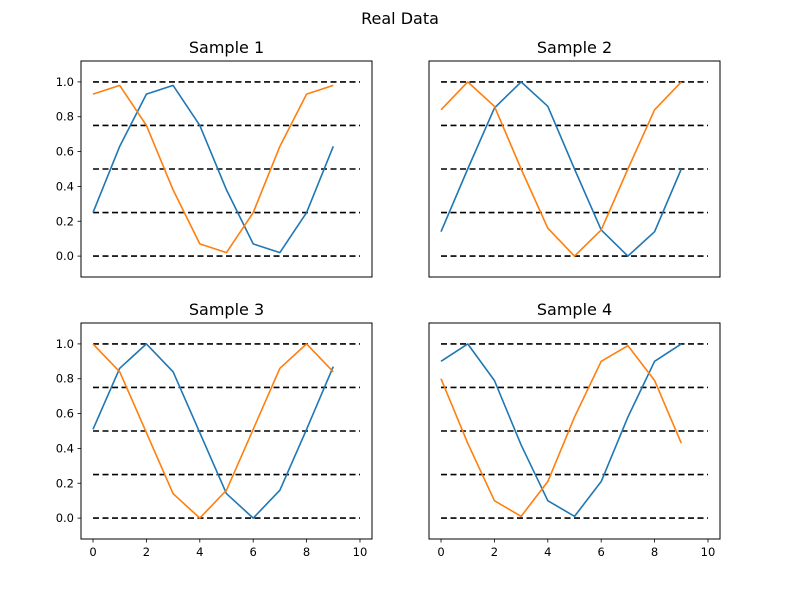  I want to click on figure-title: Real Data, so click(400, 18).